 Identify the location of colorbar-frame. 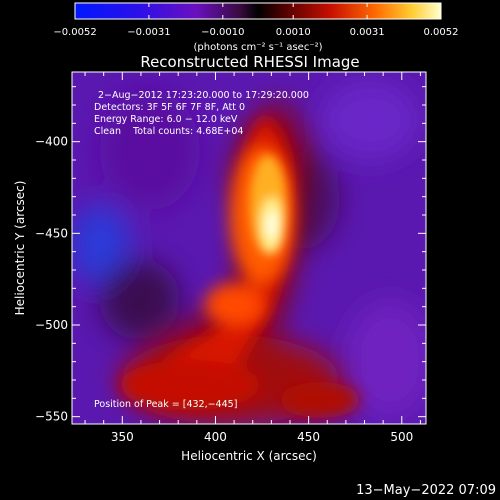
(258, 11).